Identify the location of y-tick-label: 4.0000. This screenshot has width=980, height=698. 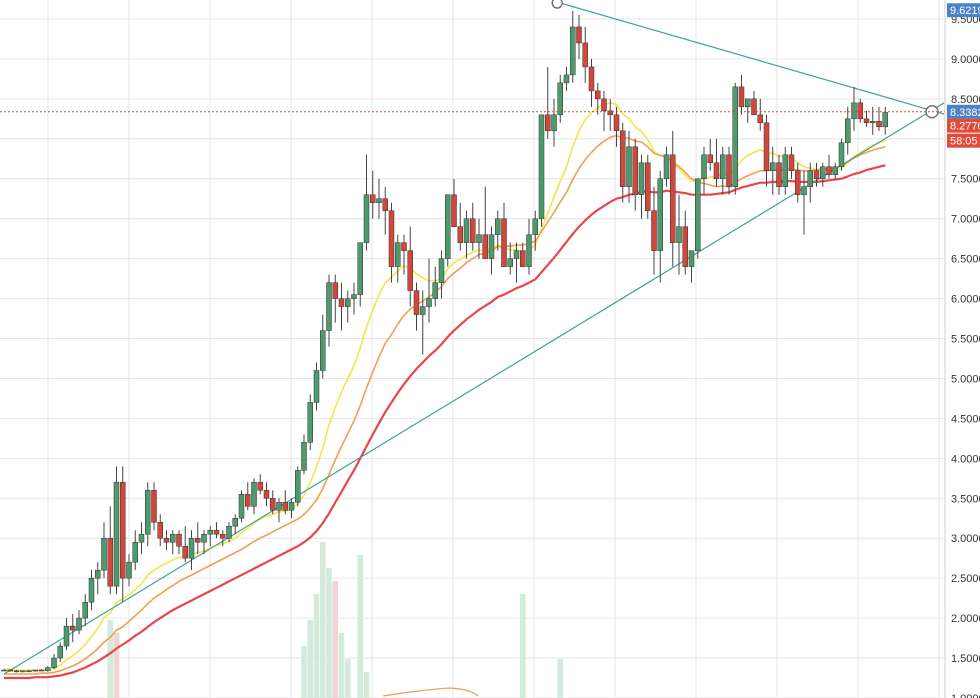
(965, 459).